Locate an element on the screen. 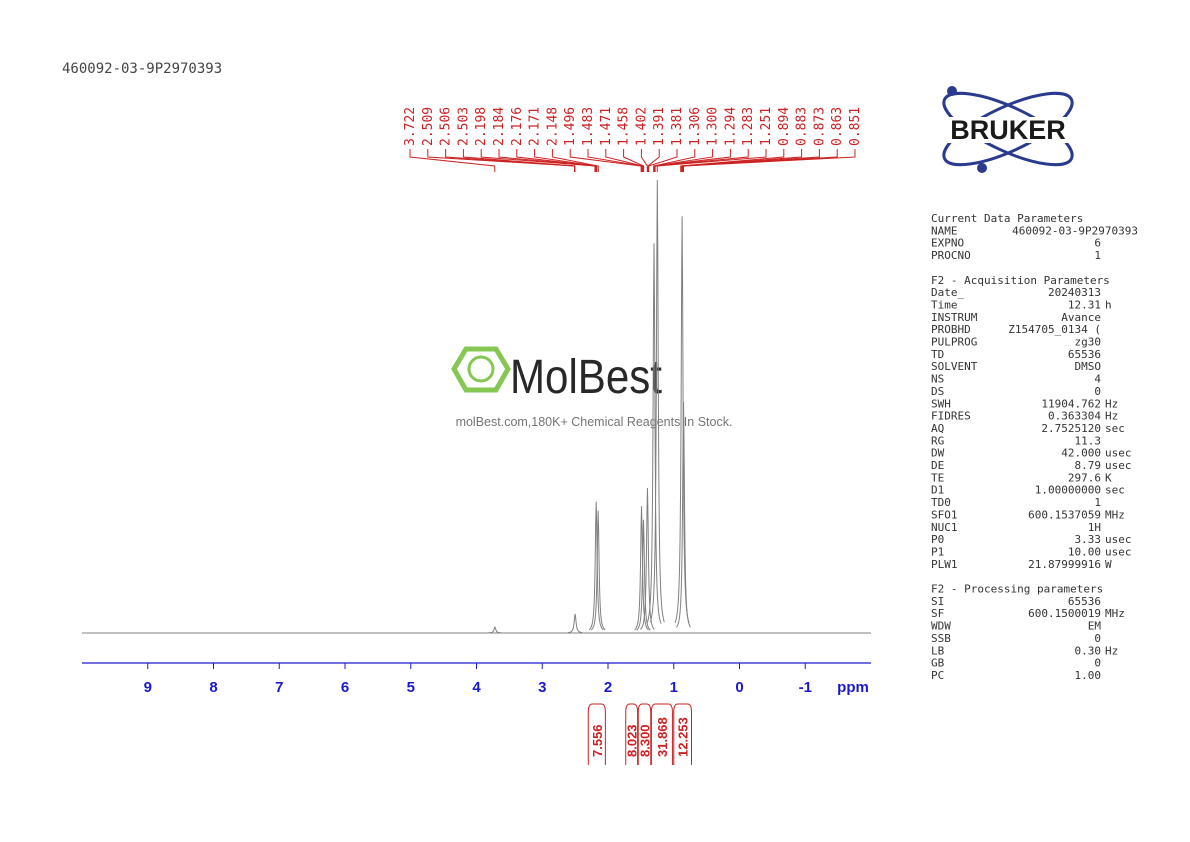  chart-title: 460092-03-9P2970393 is located at coordinates (142, 69).